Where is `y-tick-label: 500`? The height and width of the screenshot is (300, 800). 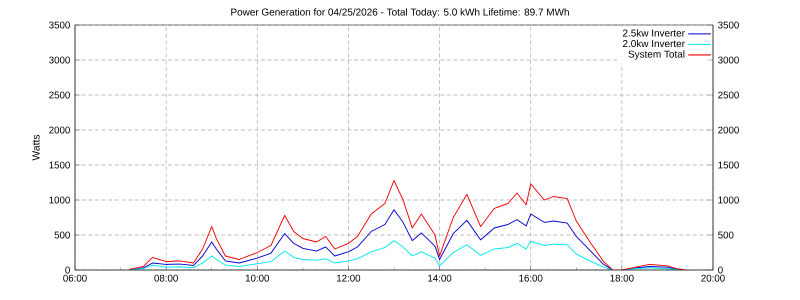
y-tick-label: 500 is located at coordinates (62, 235).